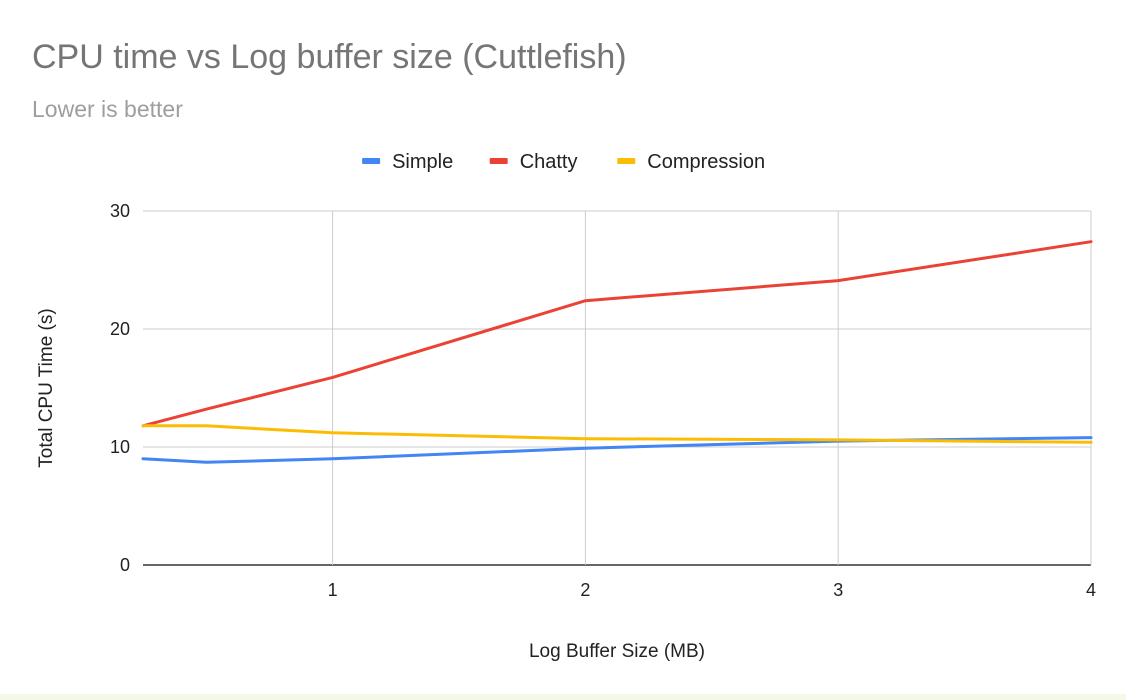  What do you see at coordinates (617, 651) in the screenshot?
I see `x-axis-title: Log Buffer Size (MB)` at bounding box center [617, 651].